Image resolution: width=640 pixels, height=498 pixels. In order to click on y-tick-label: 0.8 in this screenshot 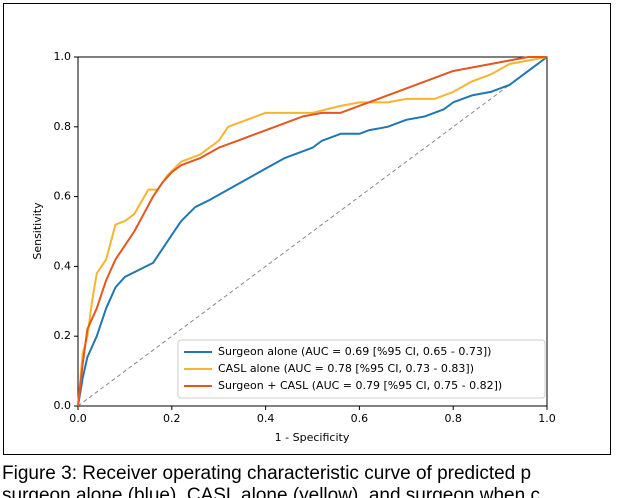, I will do `click(63, 126)`.